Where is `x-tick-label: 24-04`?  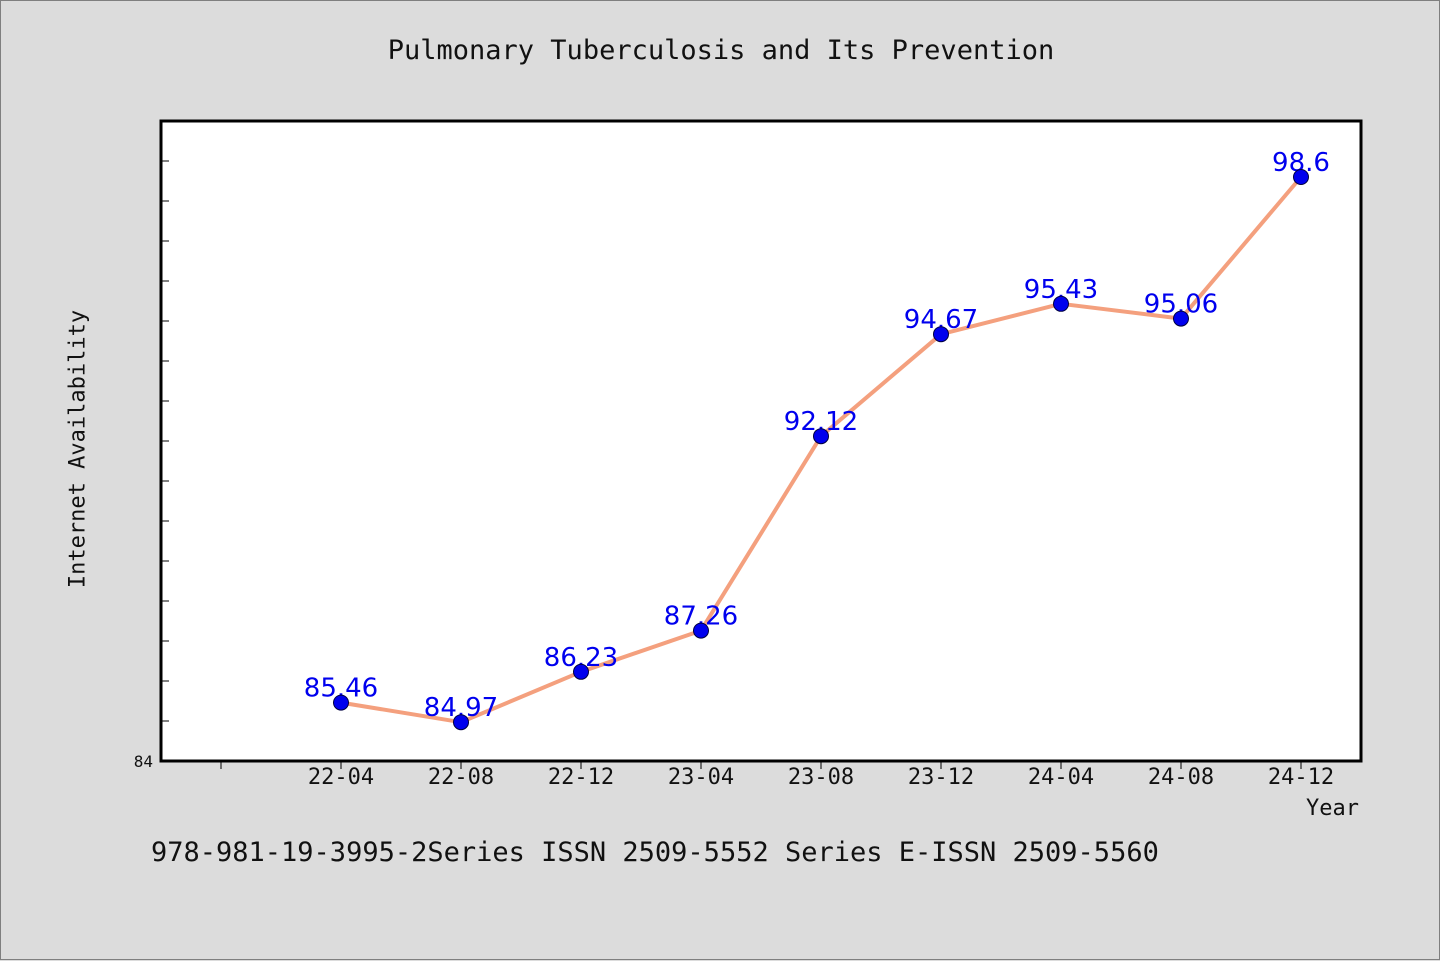
x-tick-label: 24-04 is located at coordinates (1061, 777).